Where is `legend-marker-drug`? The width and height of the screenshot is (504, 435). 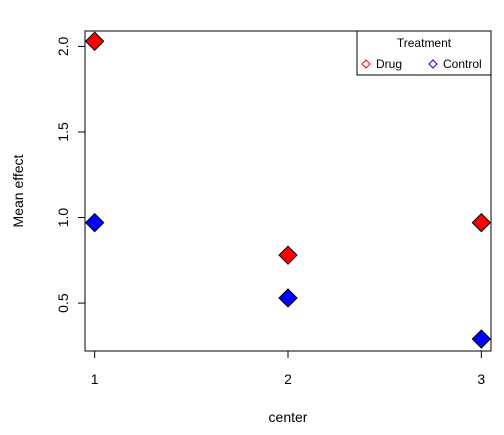
legend-marker-drug is located at coordinates (366, 64).